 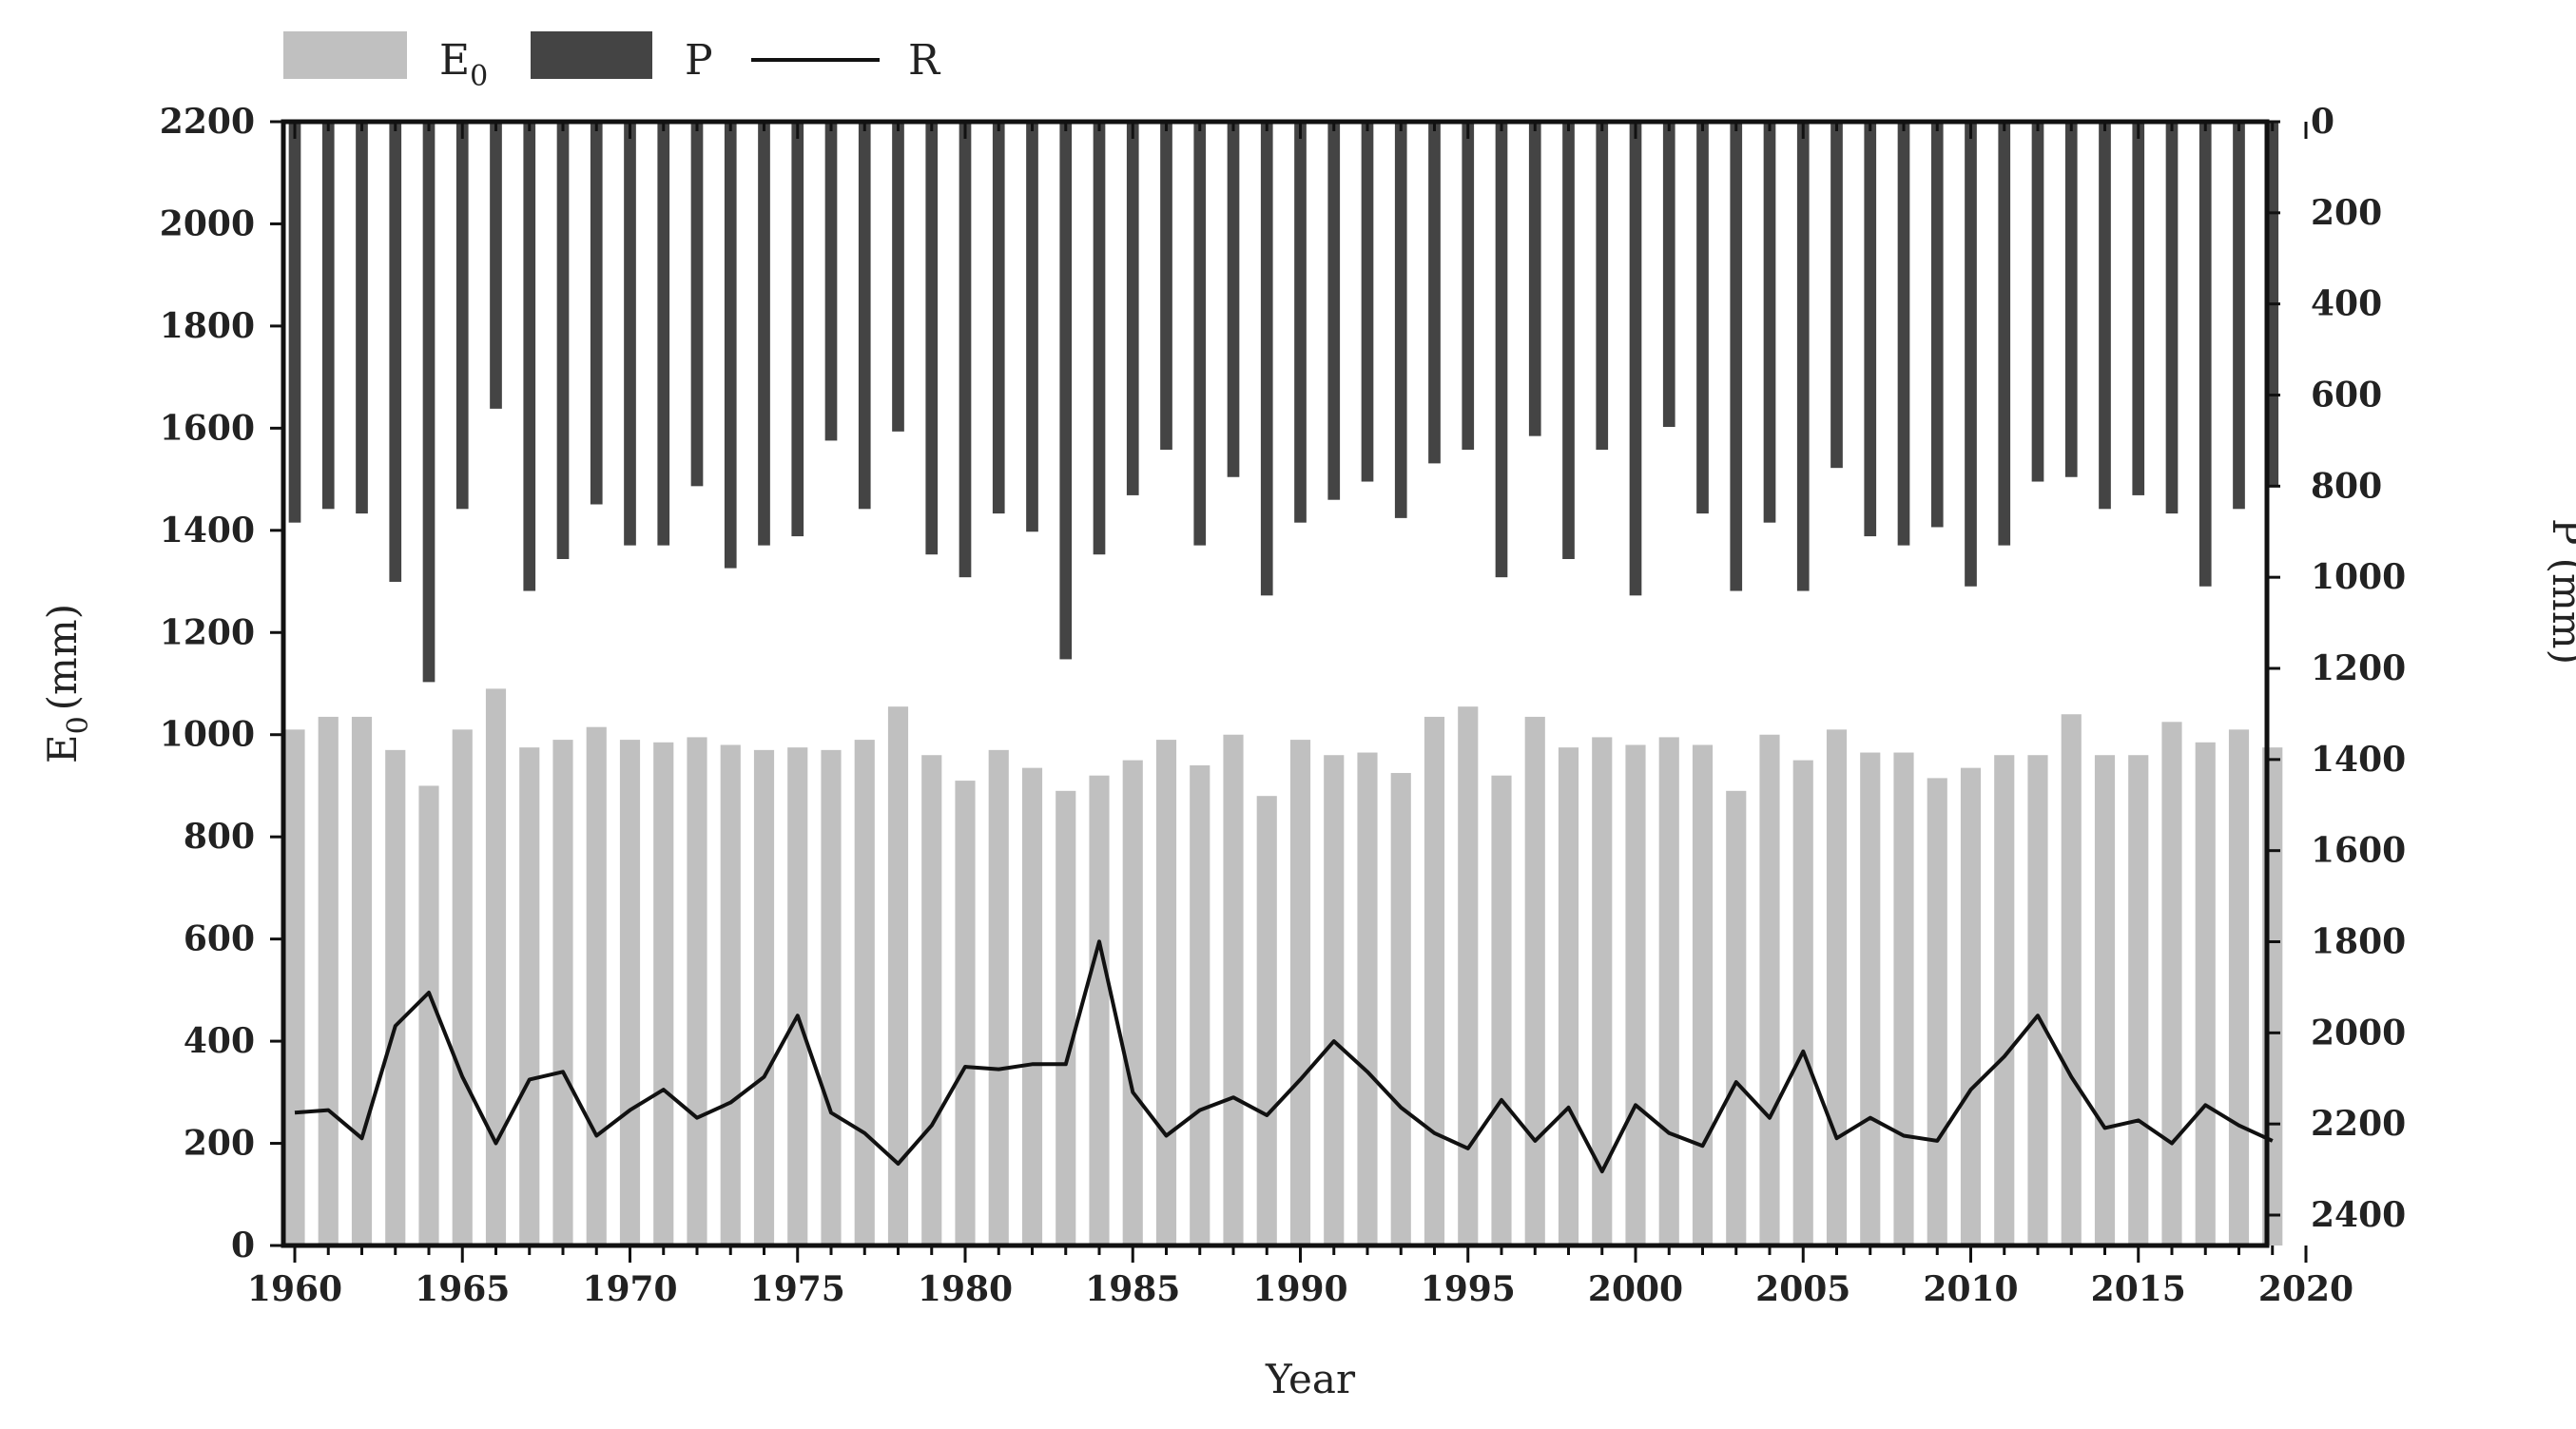 I want to click on legend-p-label: P, so click(x=699, y=61).